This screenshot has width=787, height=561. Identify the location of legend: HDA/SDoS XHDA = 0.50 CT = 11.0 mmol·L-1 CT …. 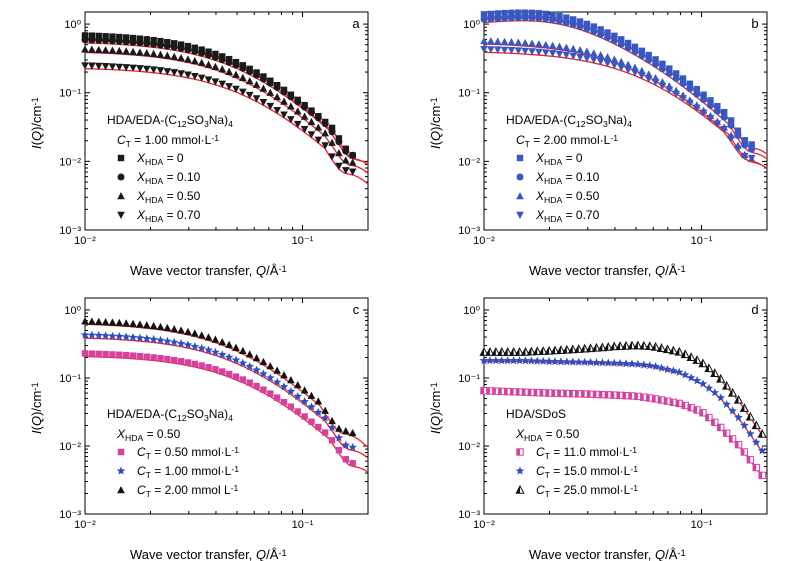
(572, 453).